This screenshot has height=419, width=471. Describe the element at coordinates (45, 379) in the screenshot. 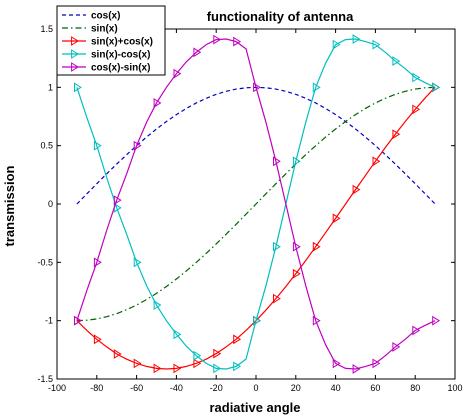

I see `y-tick-label: -1.5` at that location.